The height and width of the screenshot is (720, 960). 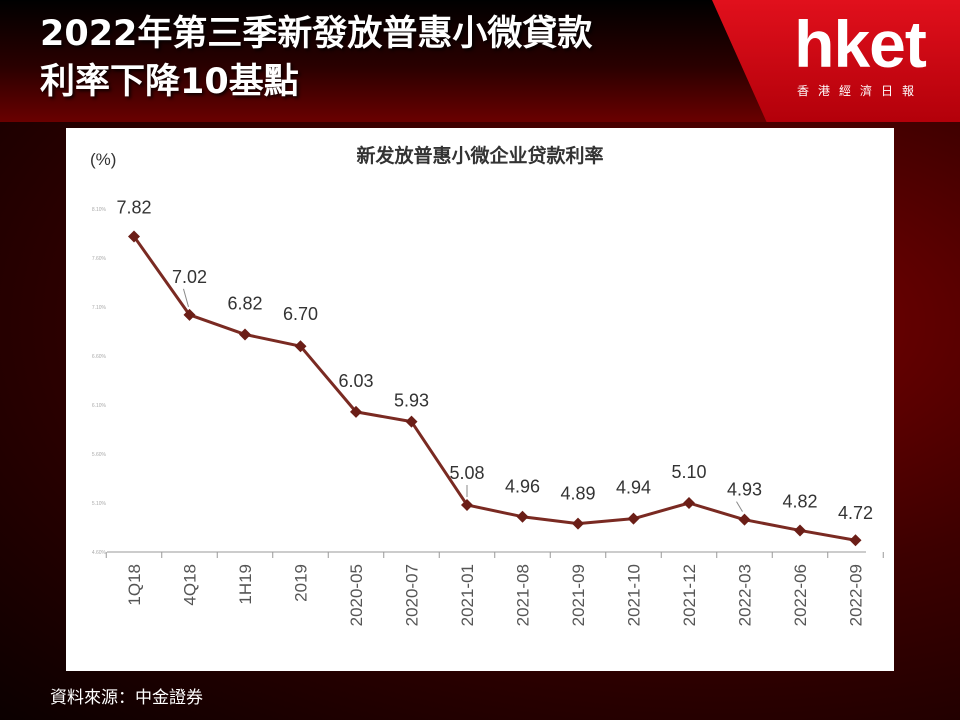 I want to click on data-label: 4.94, so click(x=633, y=488).